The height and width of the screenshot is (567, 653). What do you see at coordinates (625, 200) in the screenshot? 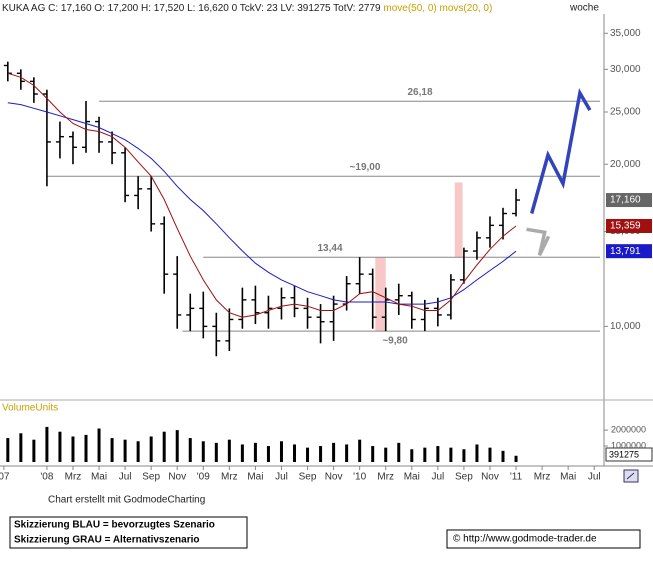
I see `last-value-label: 17,160` at bounding box center [625, 200].